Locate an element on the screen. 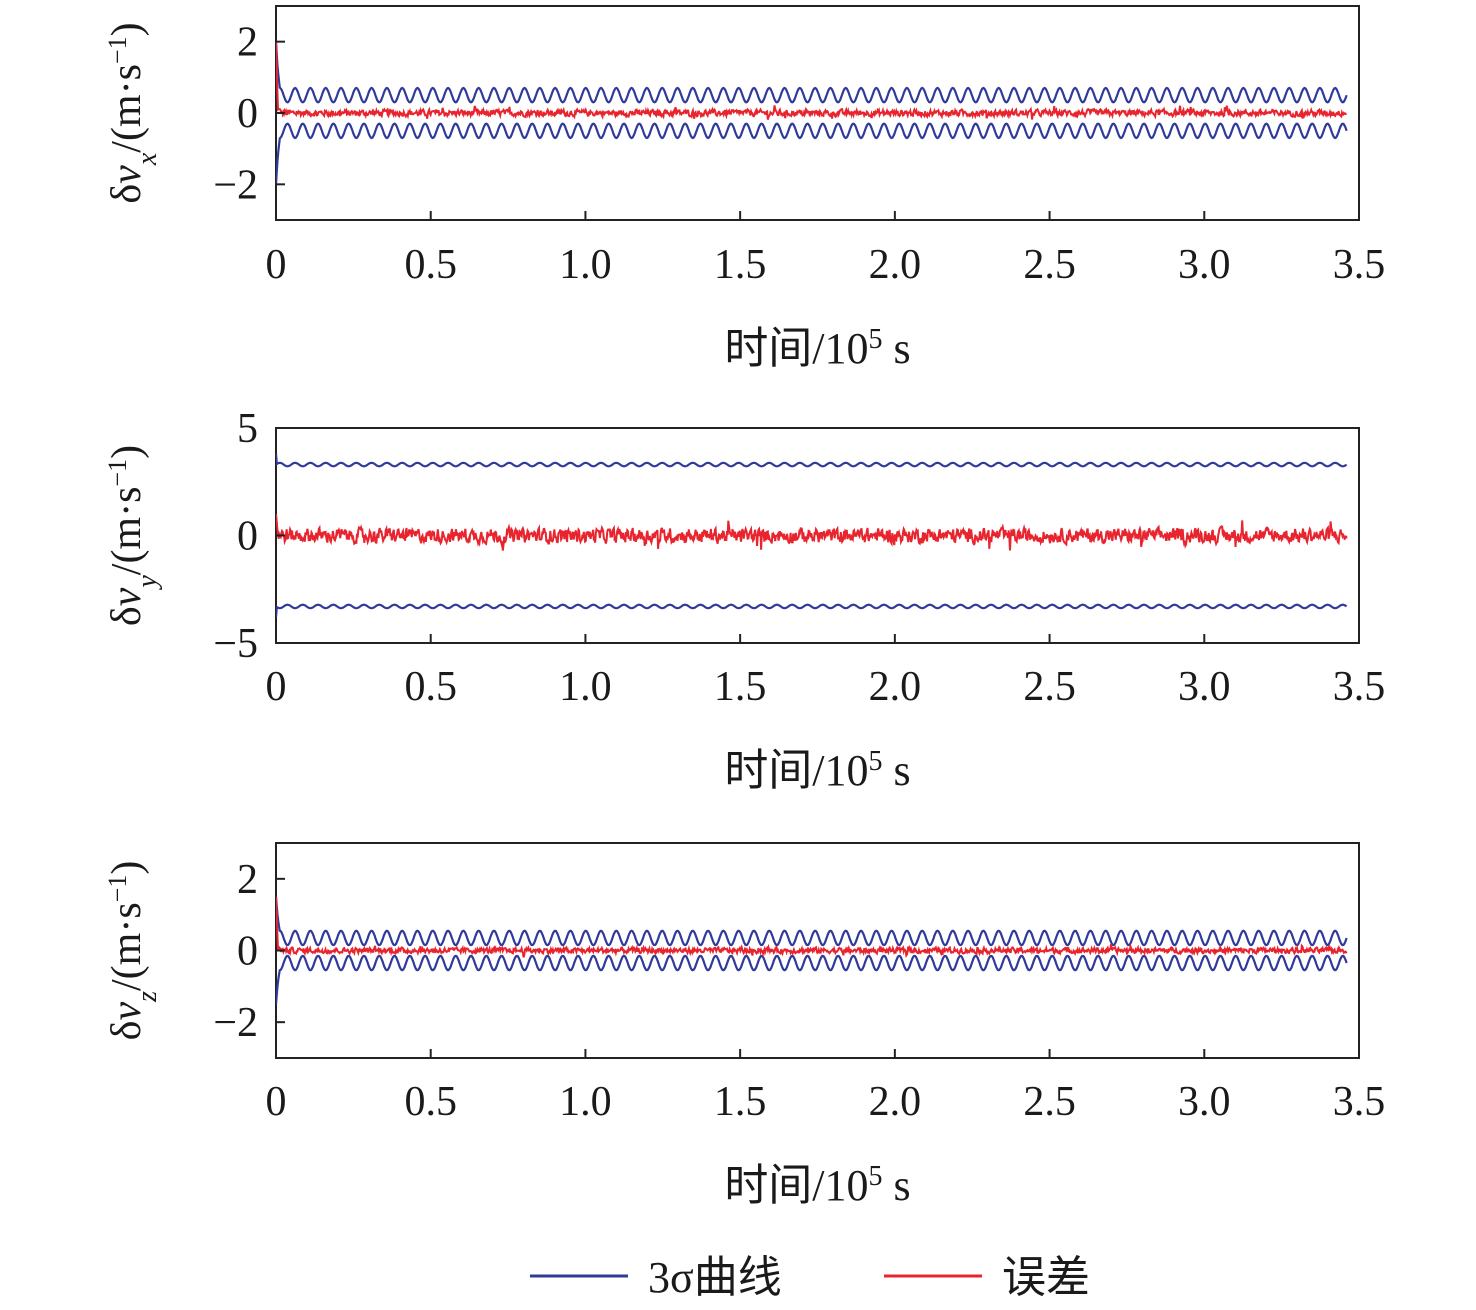 The image size is (1476, 1310). legend-label-error: 误差 is located at coordinates (1046, 1277).